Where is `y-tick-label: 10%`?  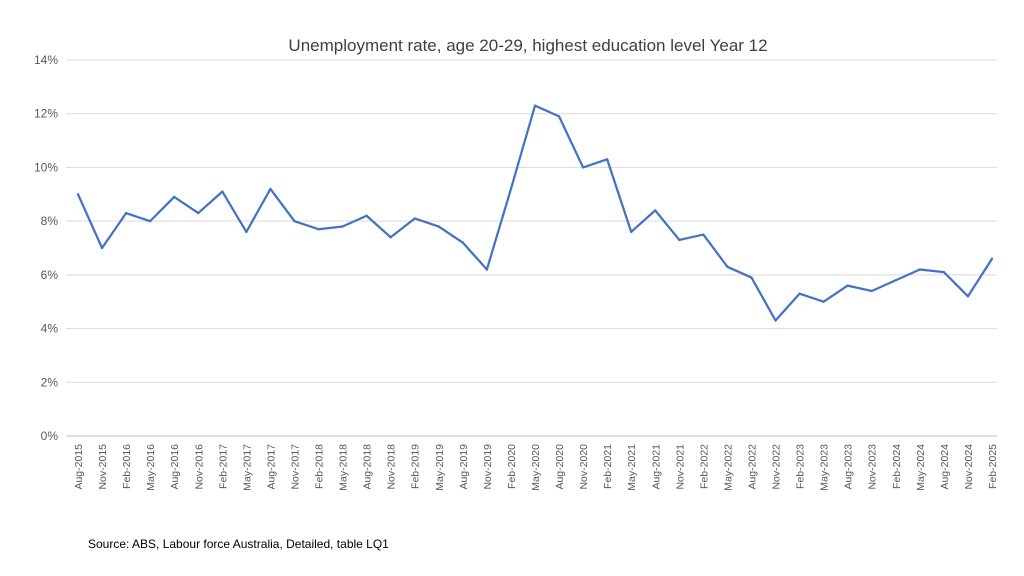 y-tick-label: 10% is located at coordinates (46, 167).